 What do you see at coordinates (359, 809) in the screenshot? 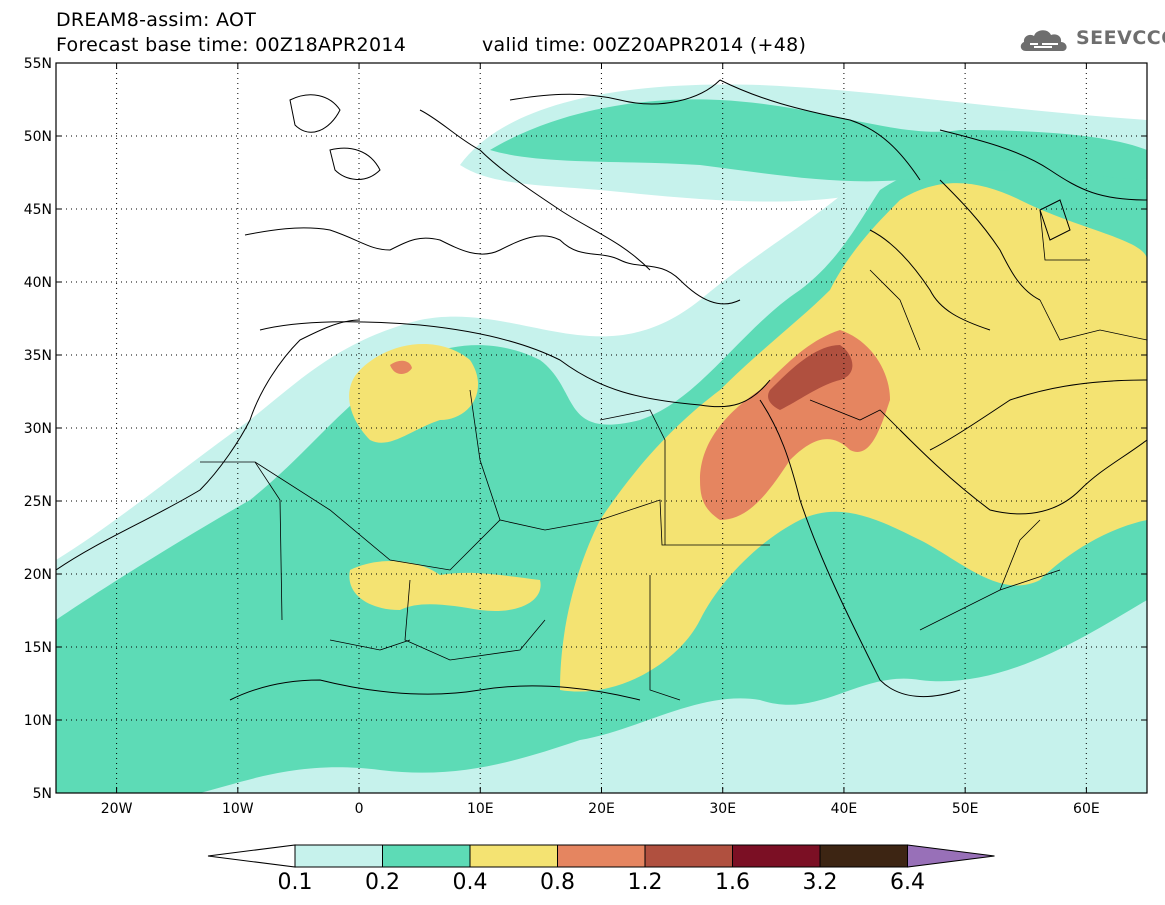
I see `lon-label: 0` at bounding box center [359, 809].